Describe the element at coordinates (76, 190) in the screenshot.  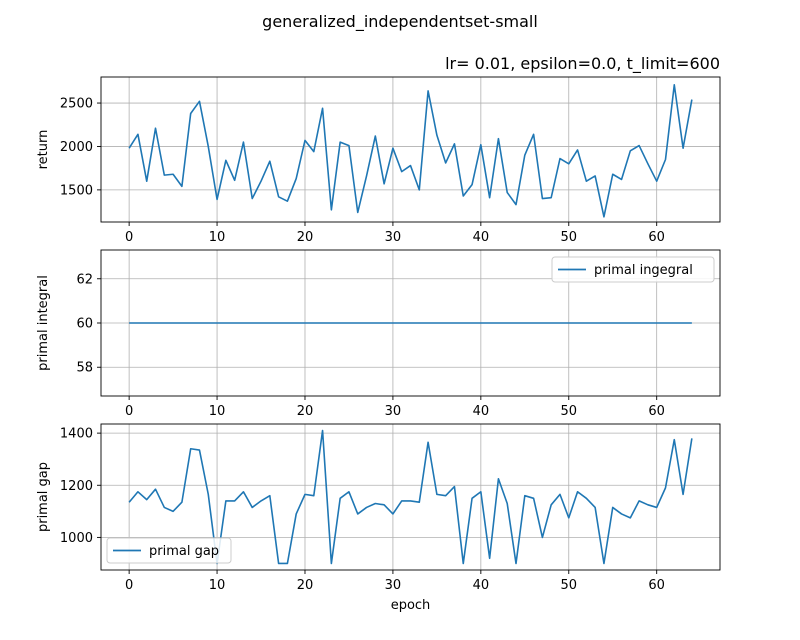
I see `return-y-tick-label: 1500` at that location.